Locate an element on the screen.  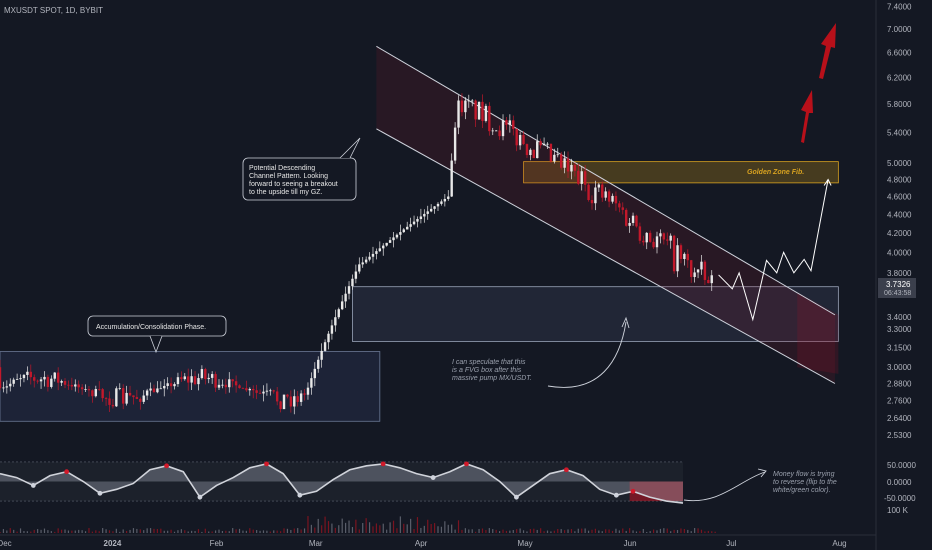
time-axis: Dec 2024 Feb Mar Apr May Jun Jul Aug is located at coordinates (423, 543).